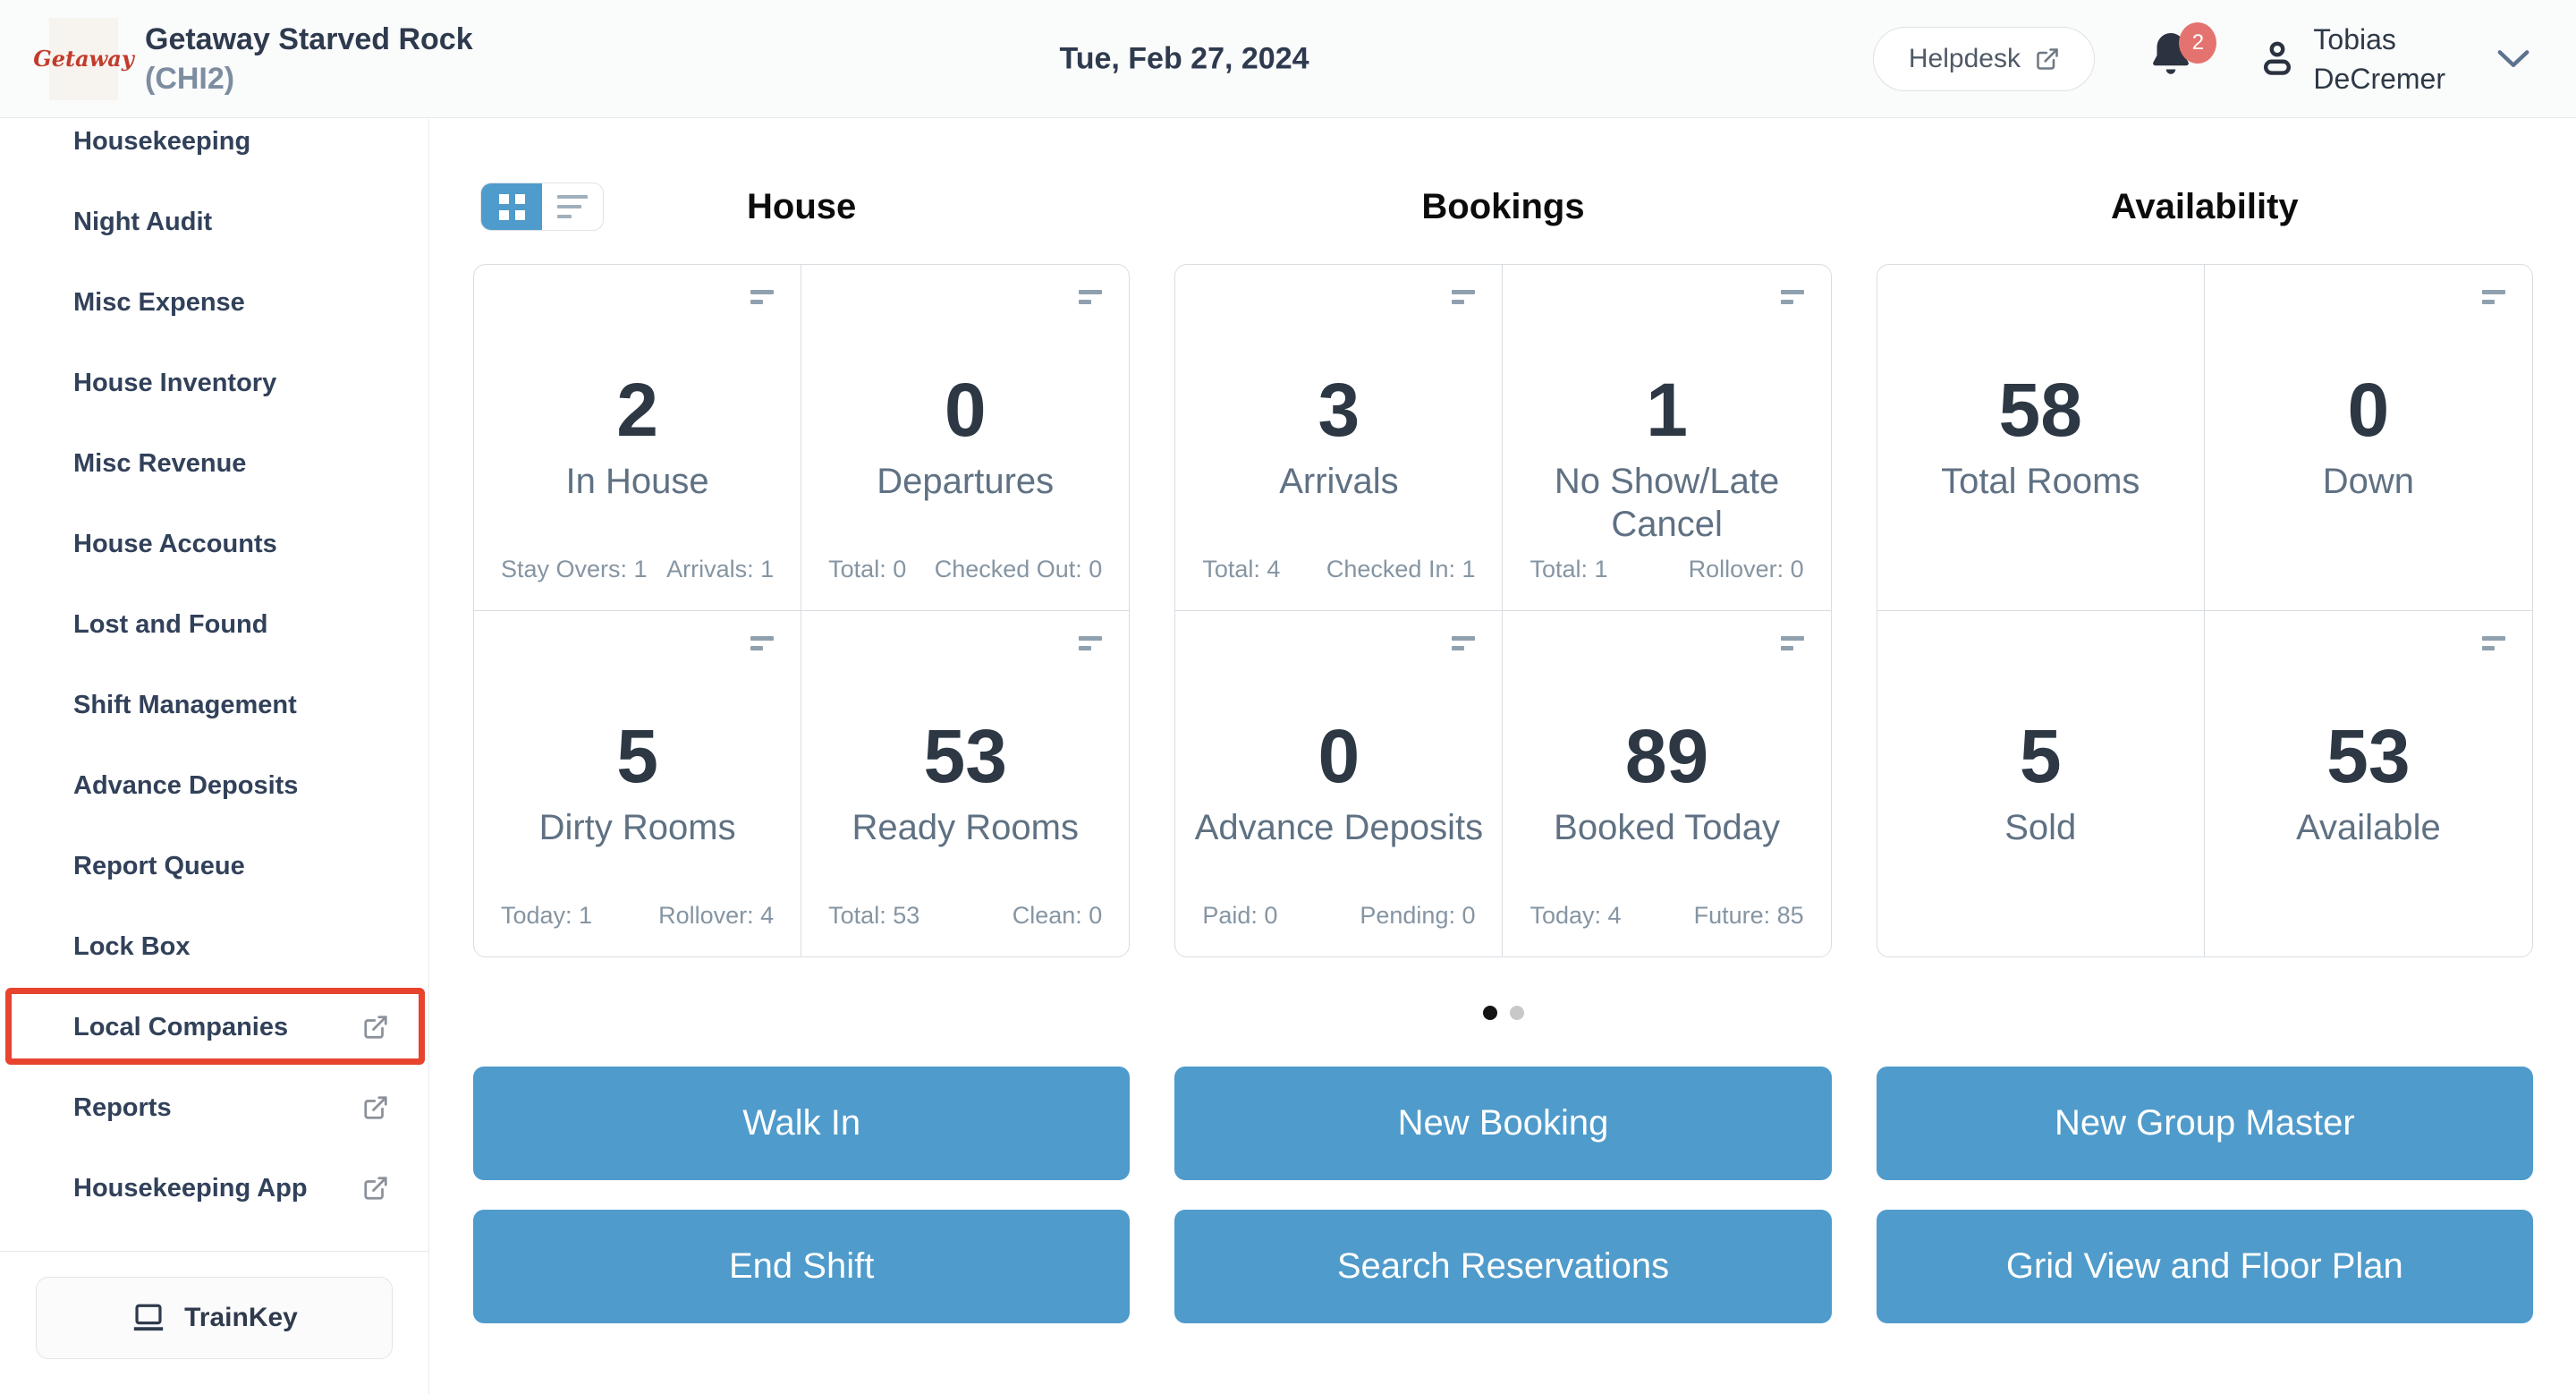 This screenshot has height=1394, width=2576. I want to click on new-booking-button: New Booking, so click(1503, 1123).